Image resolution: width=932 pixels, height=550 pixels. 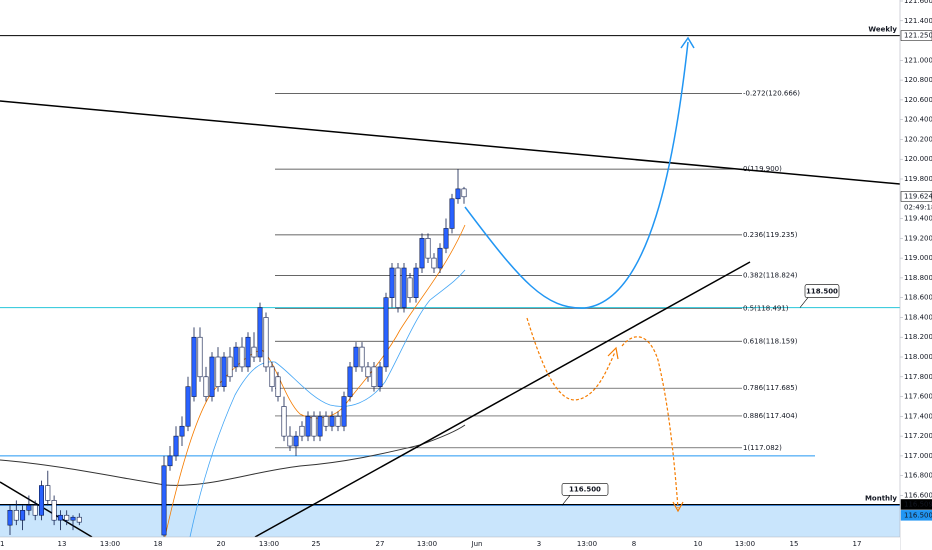 I want to click on fib-label: 0.5(118.491), so click(x=766, y=308).